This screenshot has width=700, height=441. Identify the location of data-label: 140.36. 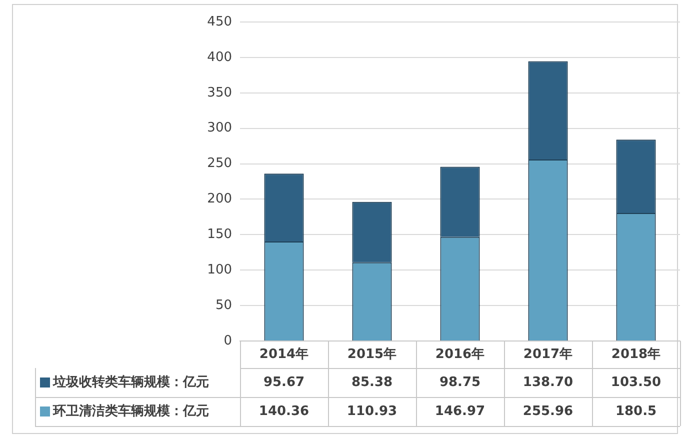
(284, 411).